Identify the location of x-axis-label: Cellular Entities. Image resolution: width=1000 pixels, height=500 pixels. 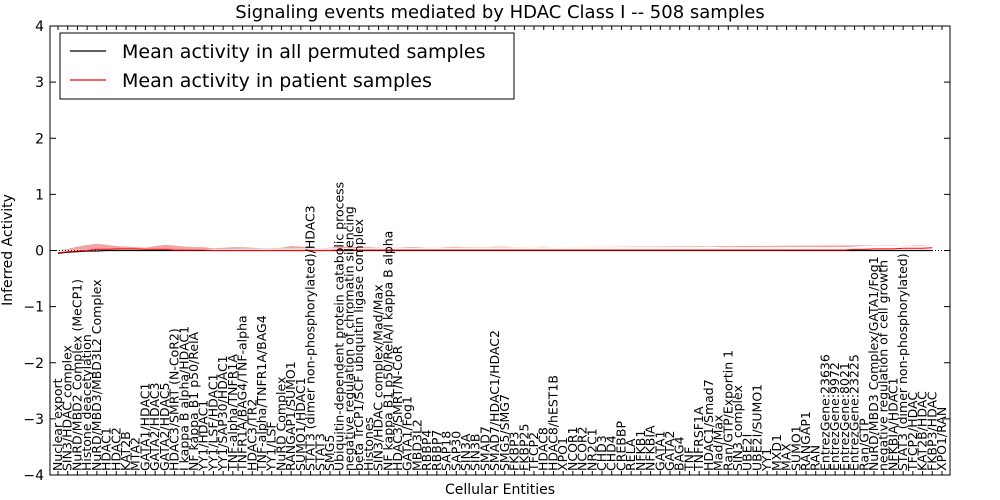
(500, 490).